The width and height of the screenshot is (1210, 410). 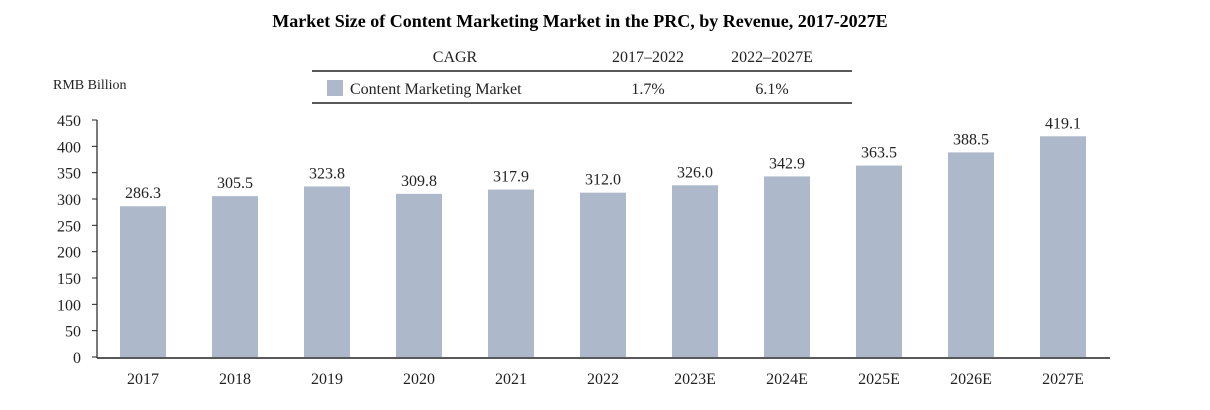 I want to click on y-axis-label: RMB Billion, so click(x=90, y=85).